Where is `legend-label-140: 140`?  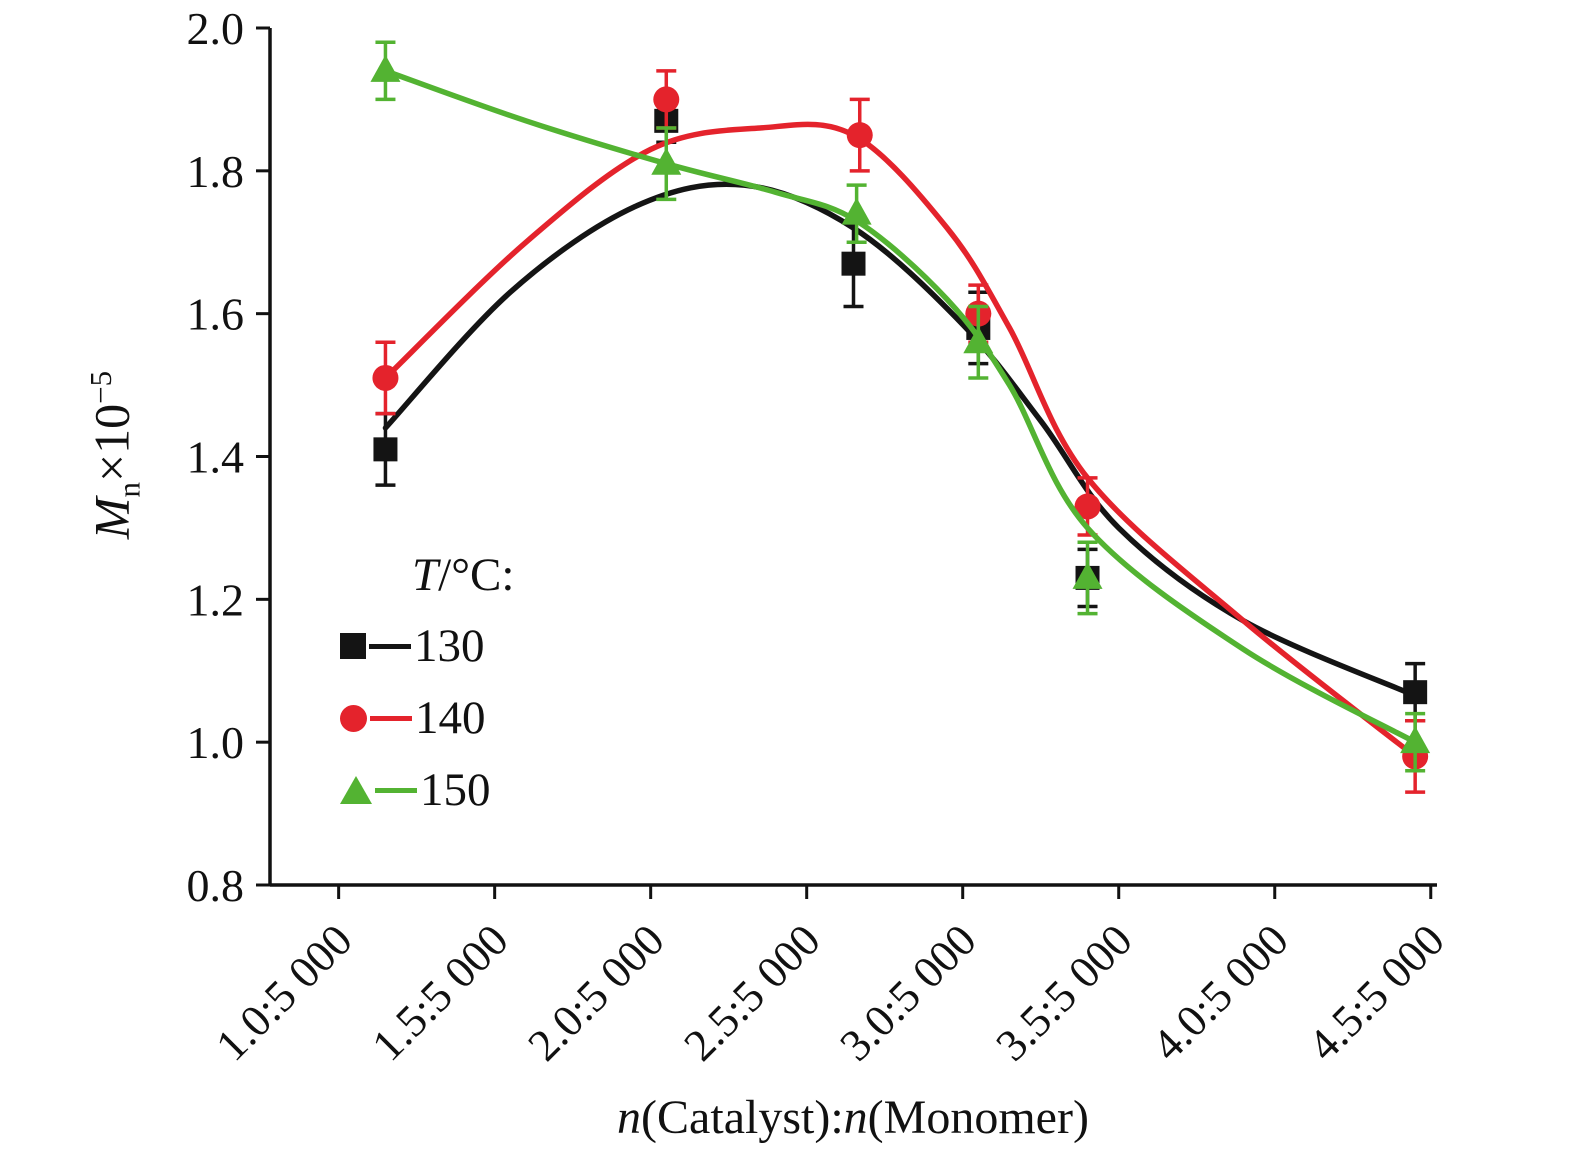 legend-label-140: 140 is located at coordinates (450, 717).